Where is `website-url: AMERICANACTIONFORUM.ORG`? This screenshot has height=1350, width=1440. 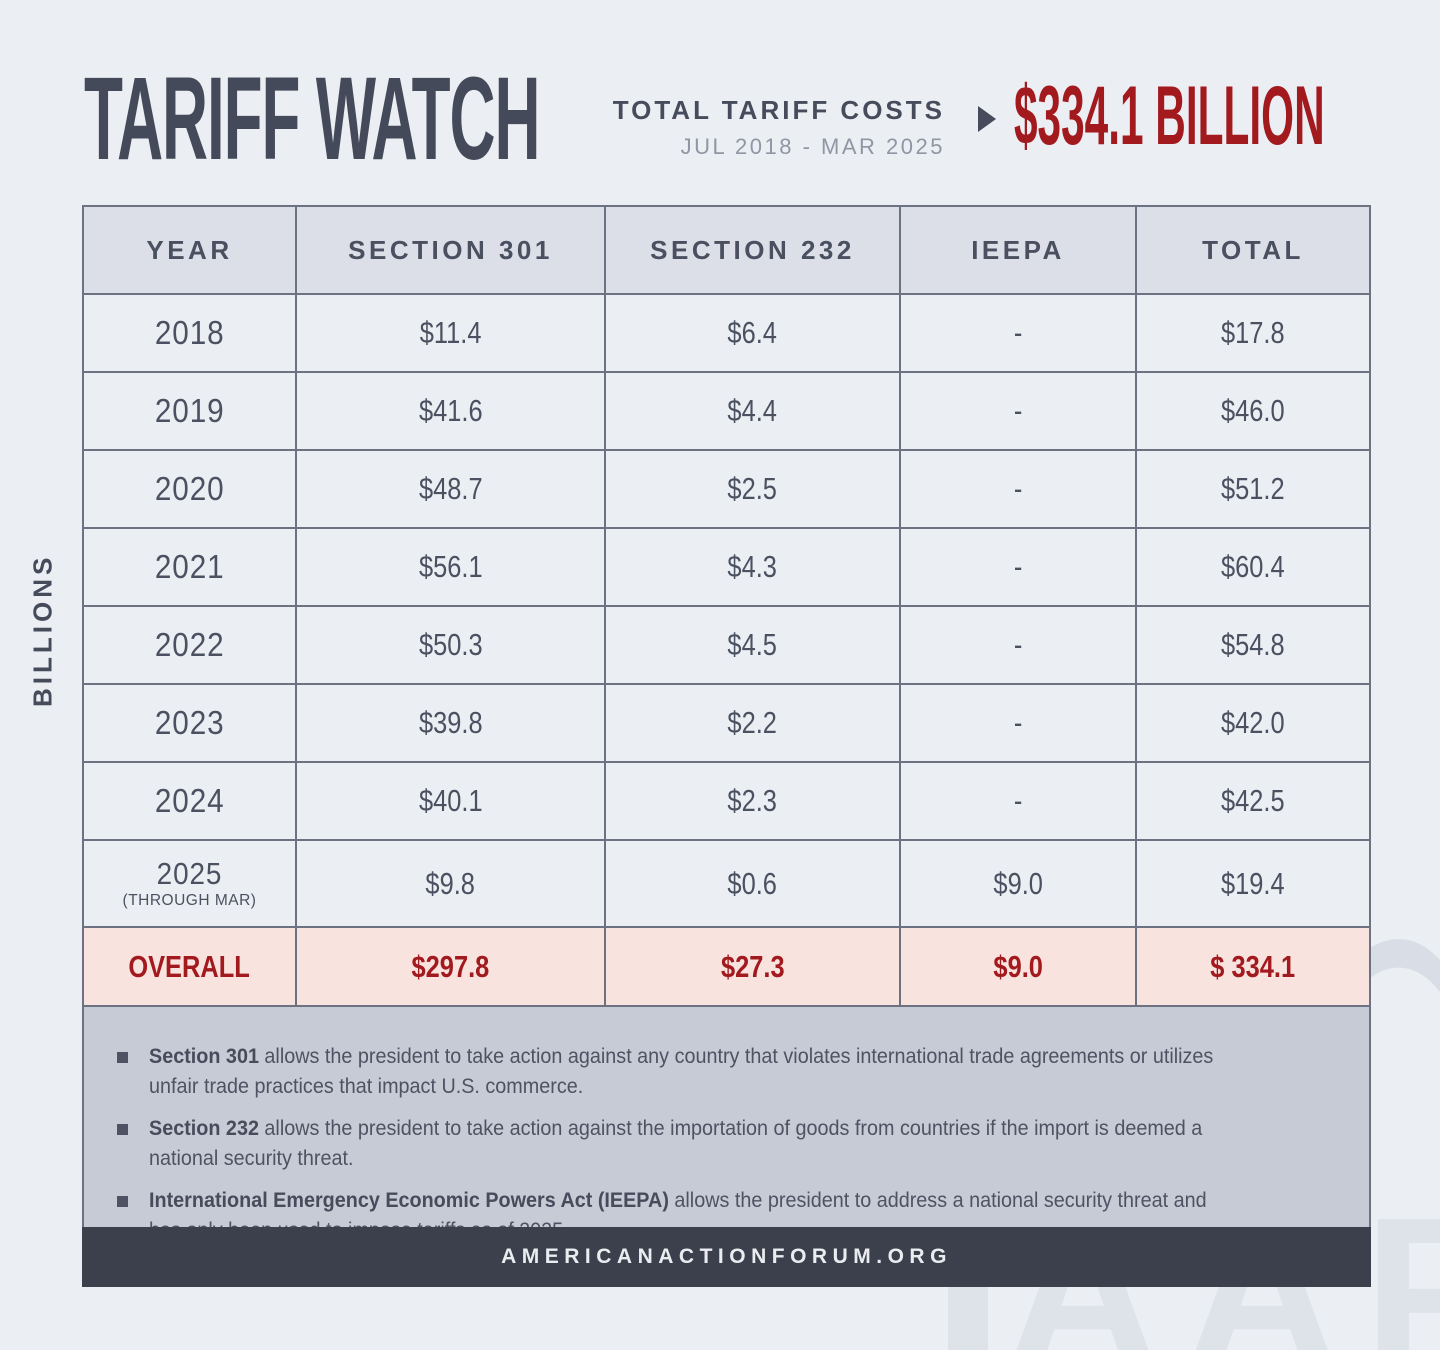
website-url: AMERICANACTIONFORUM.ORG is located at coordinates (726, 1256).